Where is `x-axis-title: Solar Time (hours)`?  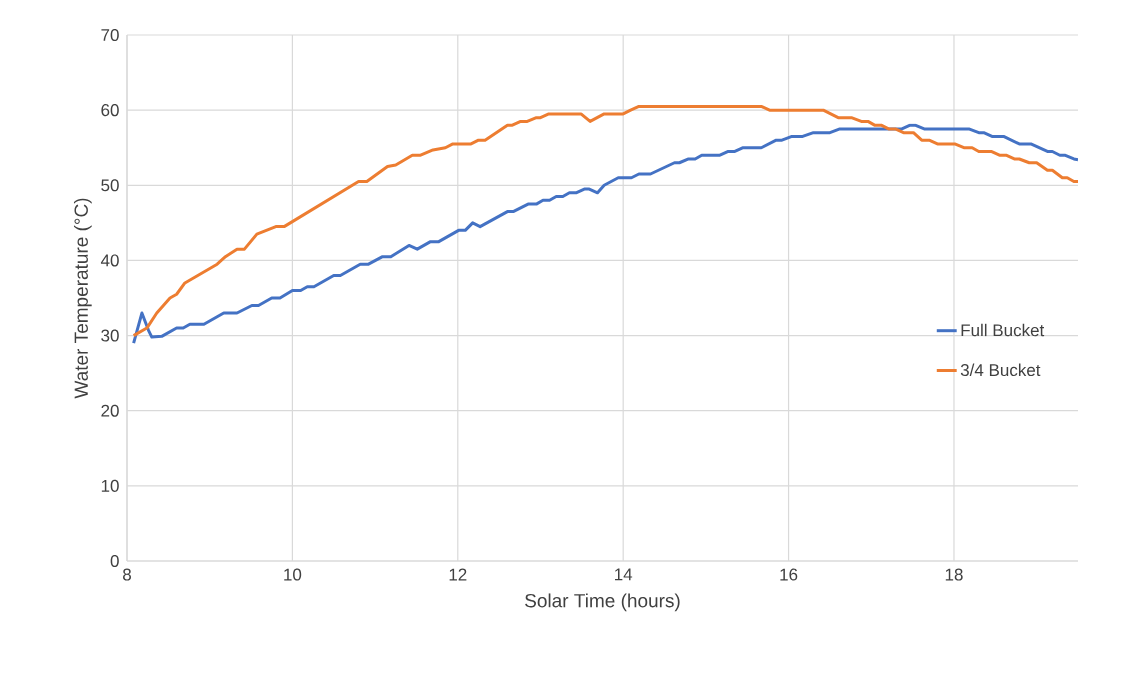 x-axis-title: Solar Time (hours) is located at coordinates (602, 602).